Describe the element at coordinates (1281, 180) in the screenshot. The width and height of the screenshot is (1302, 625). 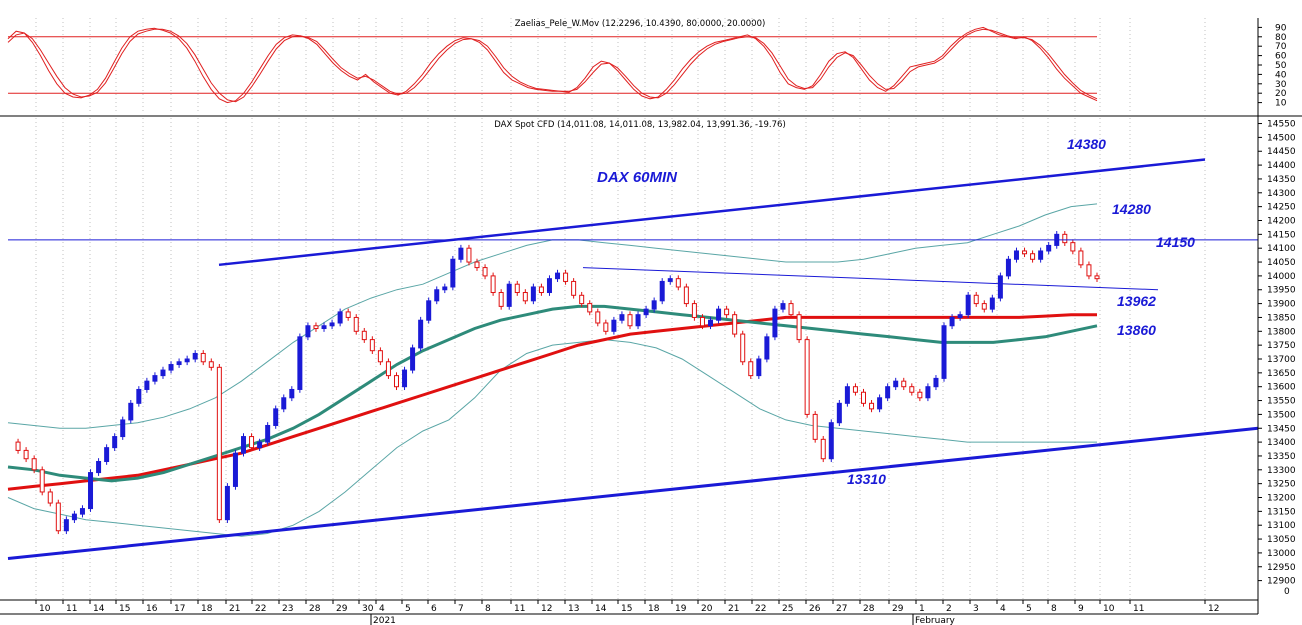
I see `price-y-tick-label: 14350` at that location.